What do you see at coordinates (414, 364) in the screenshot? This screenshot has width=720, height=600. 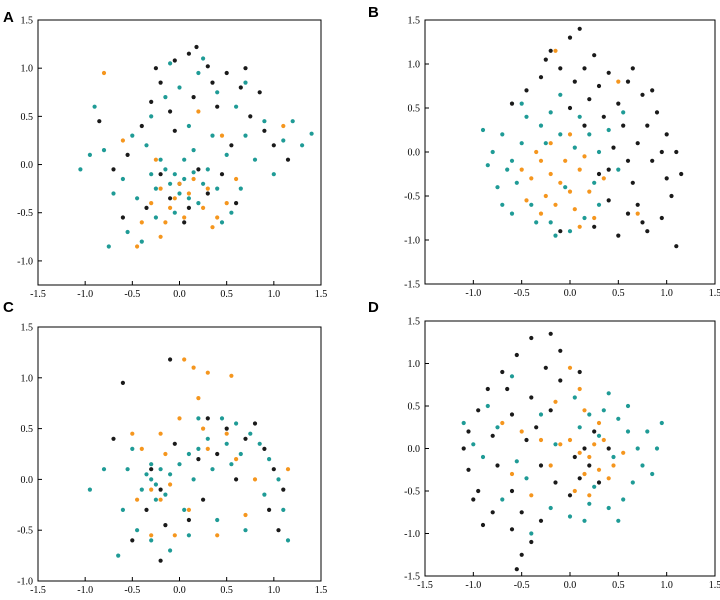 I see `panel-d-y-tick-label: 1.0` at bounding box center [414, 364].